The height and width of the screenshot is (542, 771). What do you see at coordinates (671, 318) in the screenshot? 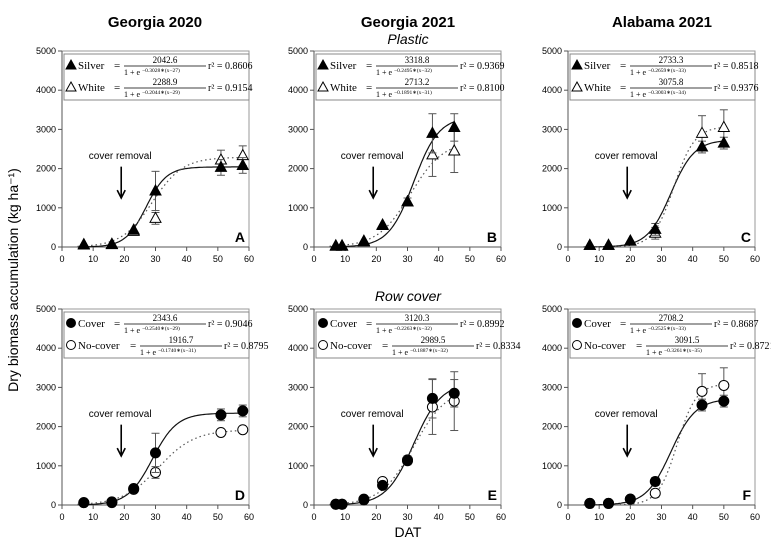
I see `equation-numerator: 2708.2` at bounding box center [671, 318].